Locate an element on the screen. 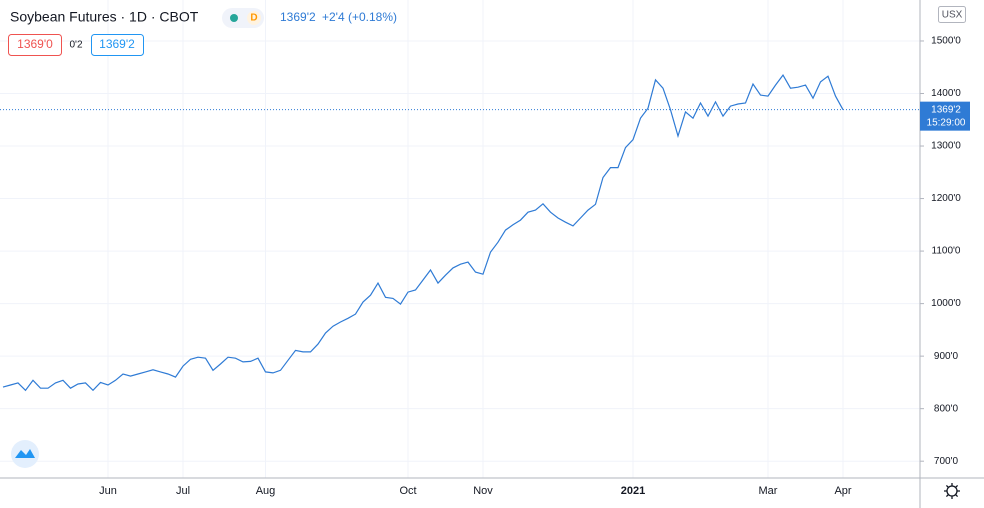 This screenshot has width=984, height=508. x-tick-label: Oct is located at coordinates (407, 491).